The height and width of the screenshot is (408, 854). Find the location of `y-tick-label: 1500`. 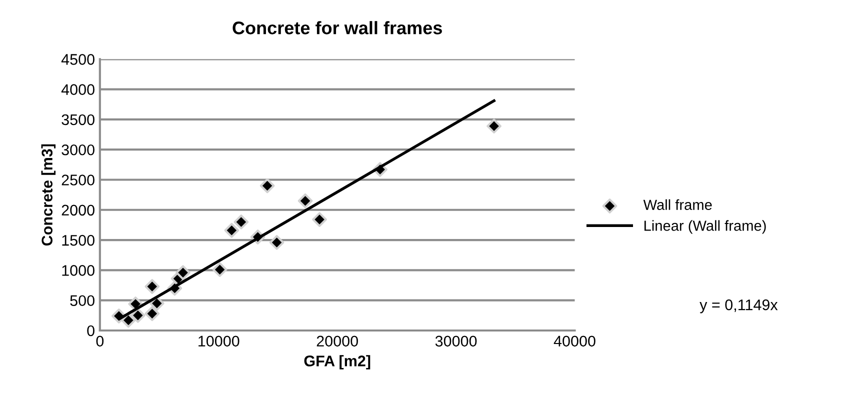

y-tick-label: 1500 is located at coordinates (78, 240).